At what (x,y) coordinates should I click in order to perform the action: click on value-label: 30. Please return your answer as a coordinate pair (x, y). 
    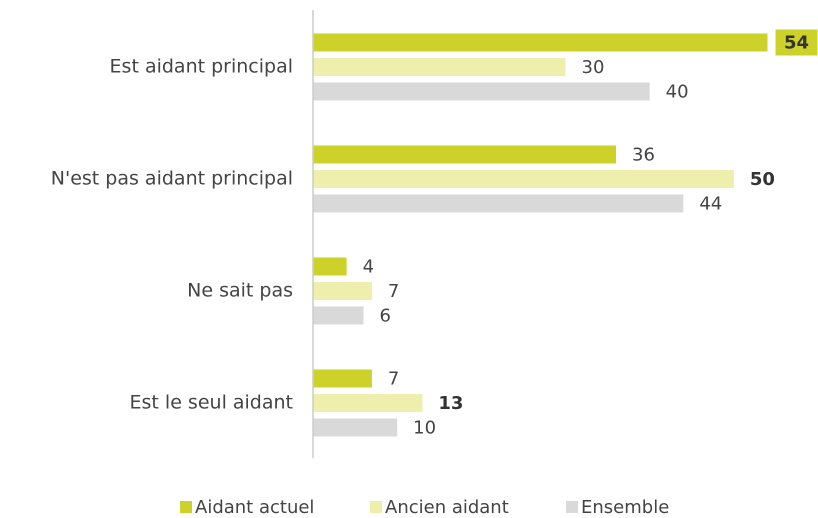
    Looking at the image, I should click on (593, 67).